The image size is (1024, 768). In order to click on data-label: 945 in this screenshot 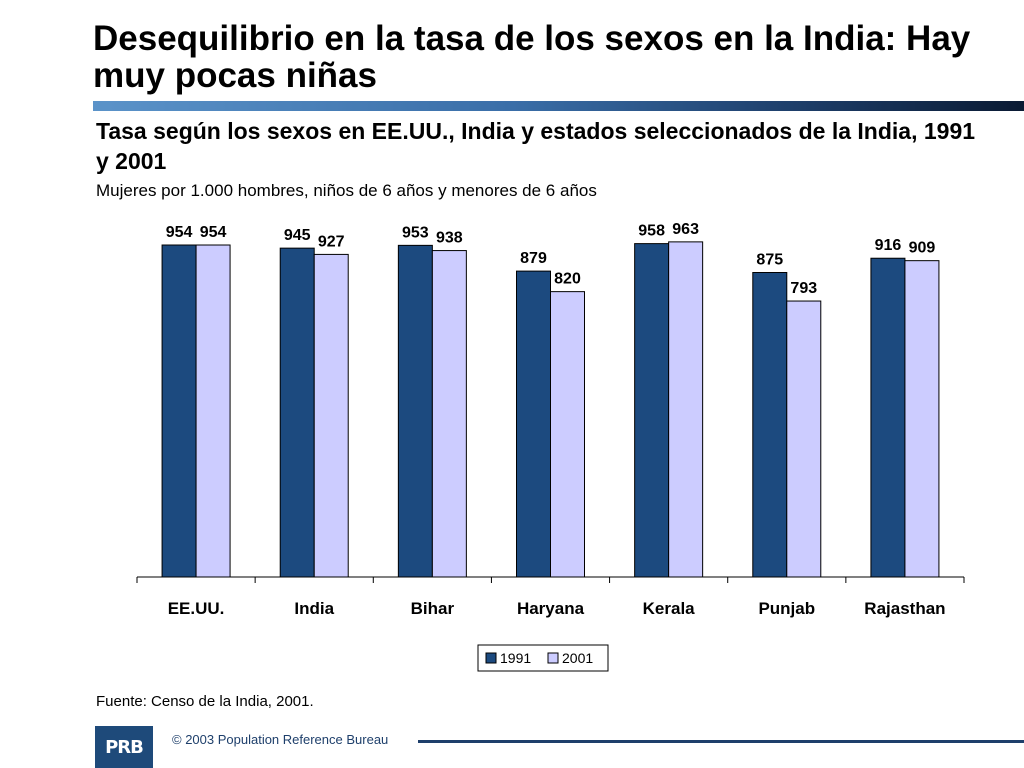, I will do `click(297, 235)`.